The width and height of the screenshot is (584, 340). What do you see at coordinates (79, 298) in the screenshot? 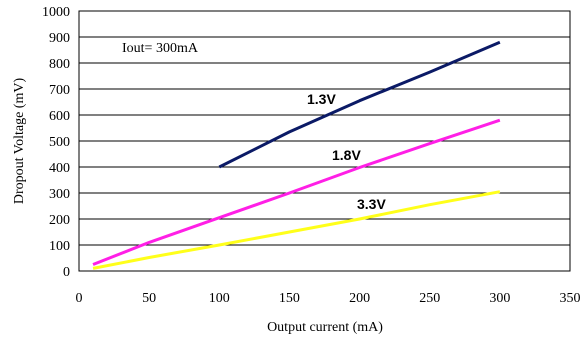
I see `x-tick-label: 0` at bounding box center [79, 298].